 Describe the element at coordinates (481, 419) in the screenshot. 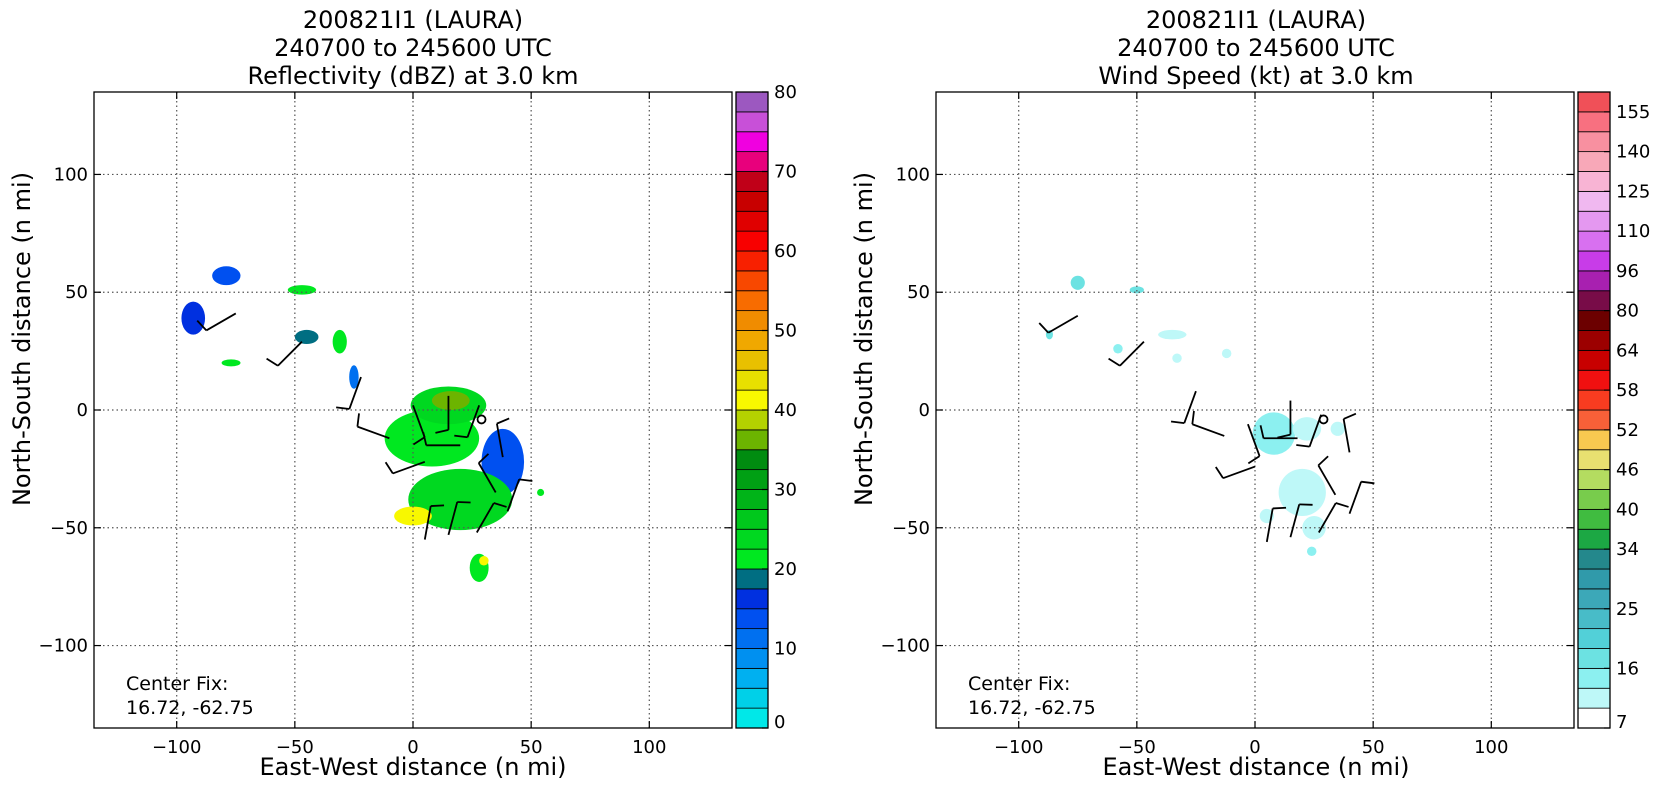

I see `center-fix-marker` at that location.